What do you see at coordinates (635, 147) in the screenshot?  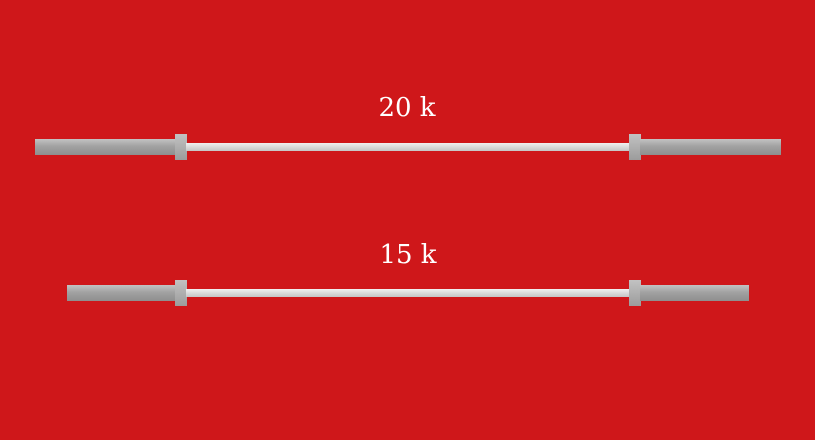 I see `barbell-20-right-collar` at bounding box center [635, 147].